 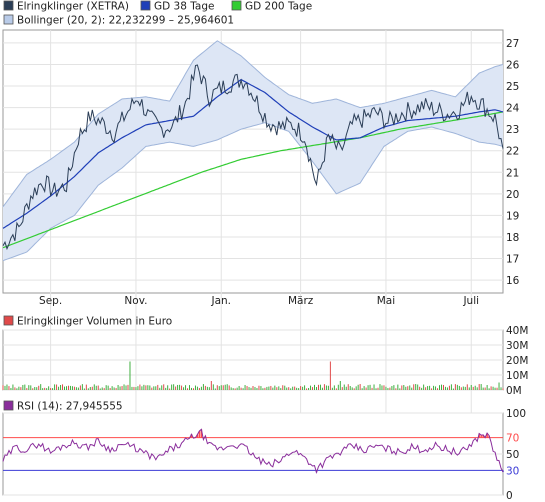 What do you see at coordinates (50, 301) in the screenshot?
I see `x-tick-label: Sep.` at bounding box center [50, 301].